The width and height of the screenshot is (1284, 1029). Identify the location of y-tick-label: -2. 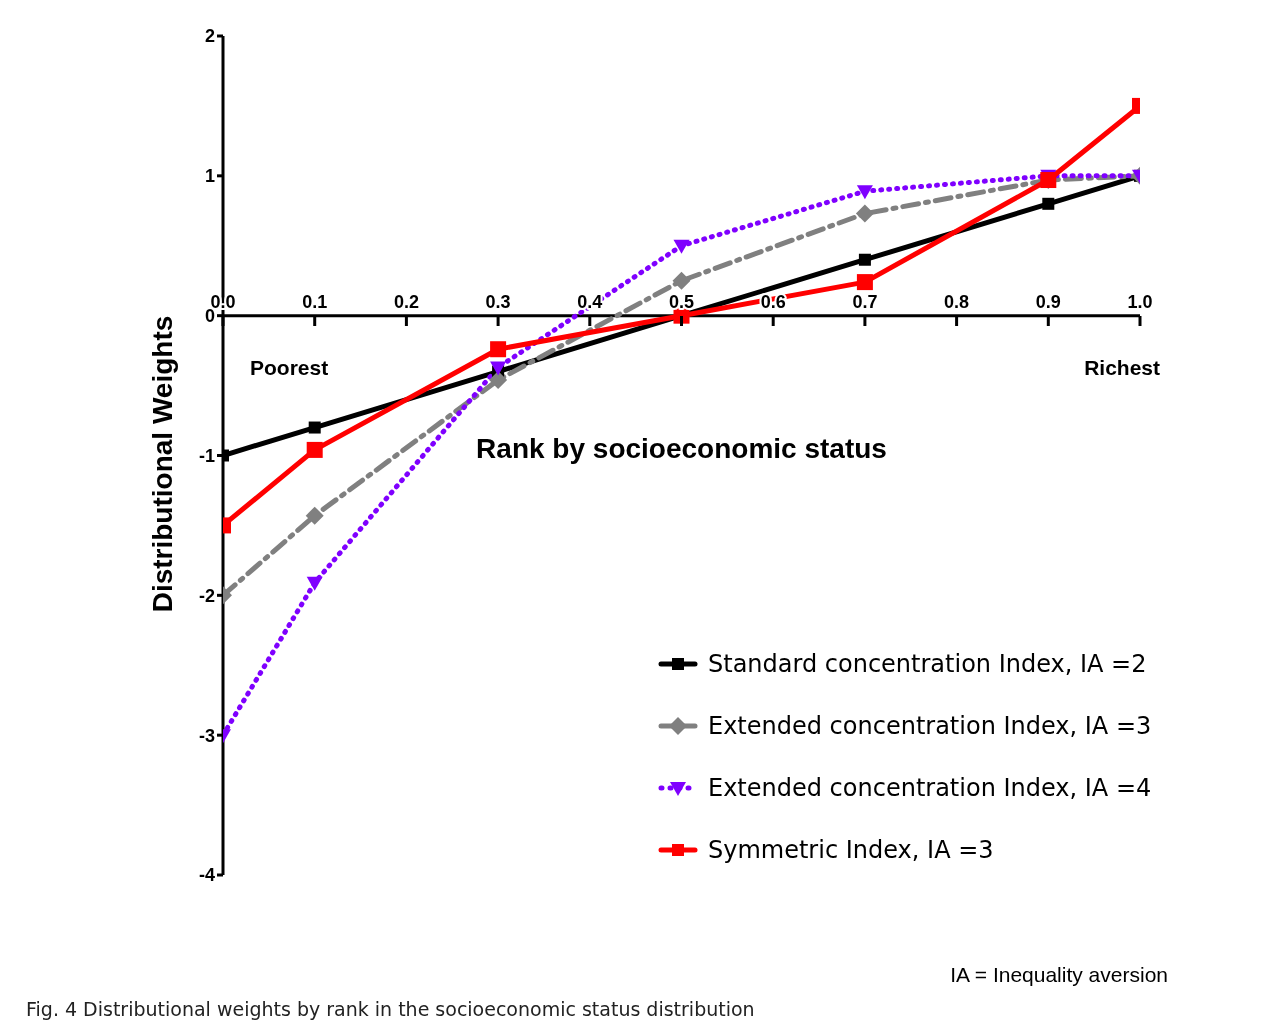
(206, 595).